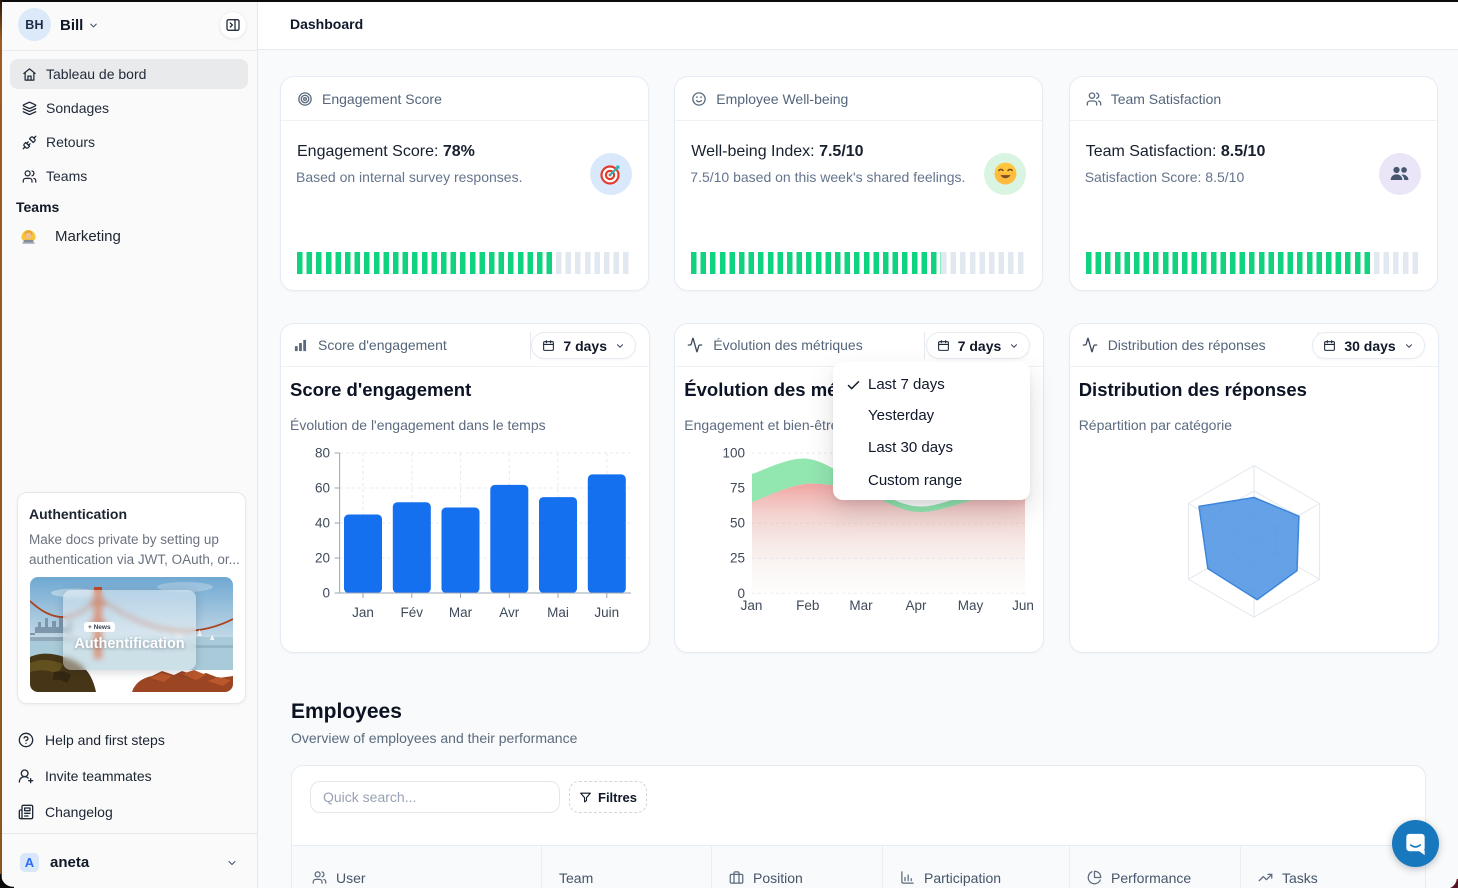 This screenshot has height=888, width=1458. I want to click on svg-text: Feb, so click(807, 605).